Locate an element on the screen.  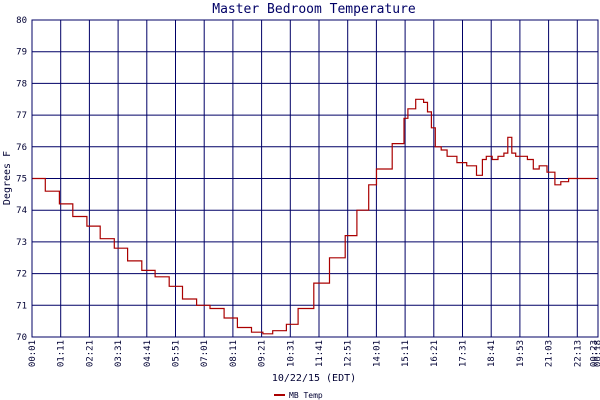
y-tick-label: 75 is located at coordinates (21, 180).